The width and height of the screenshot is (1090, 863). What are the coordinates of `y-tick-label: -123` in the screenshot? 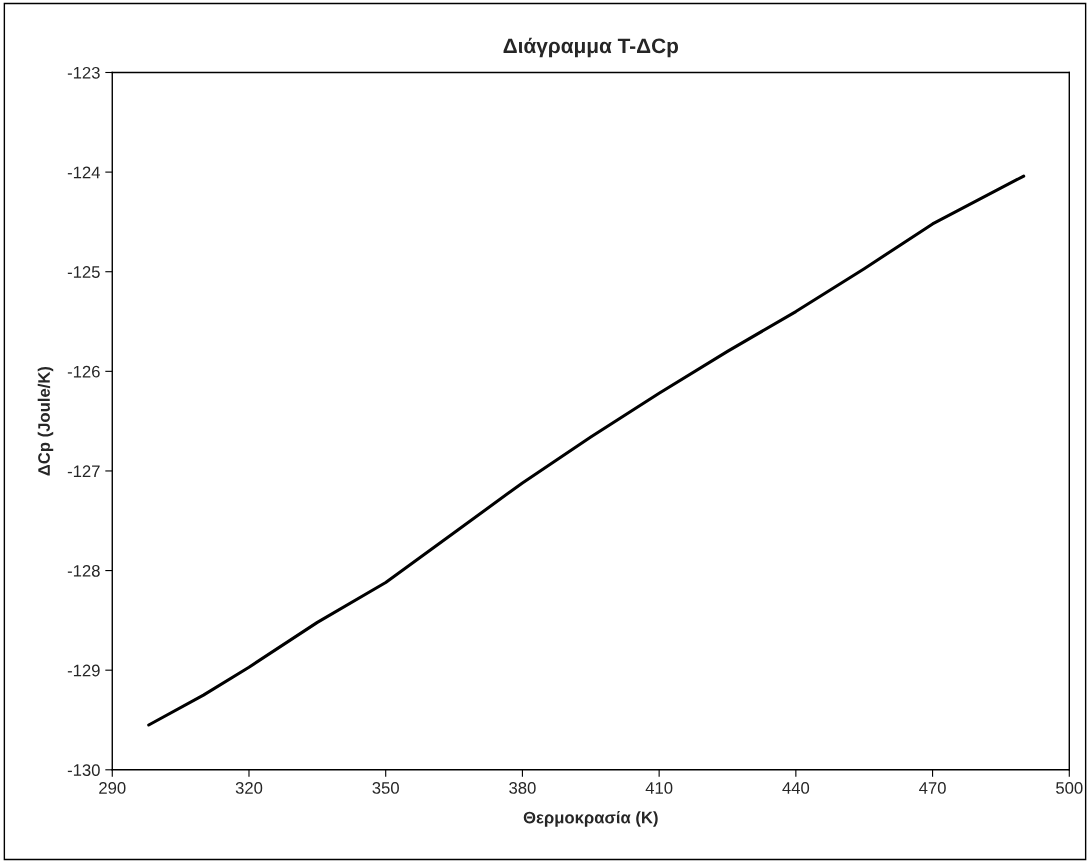 It's located at (83, 72).